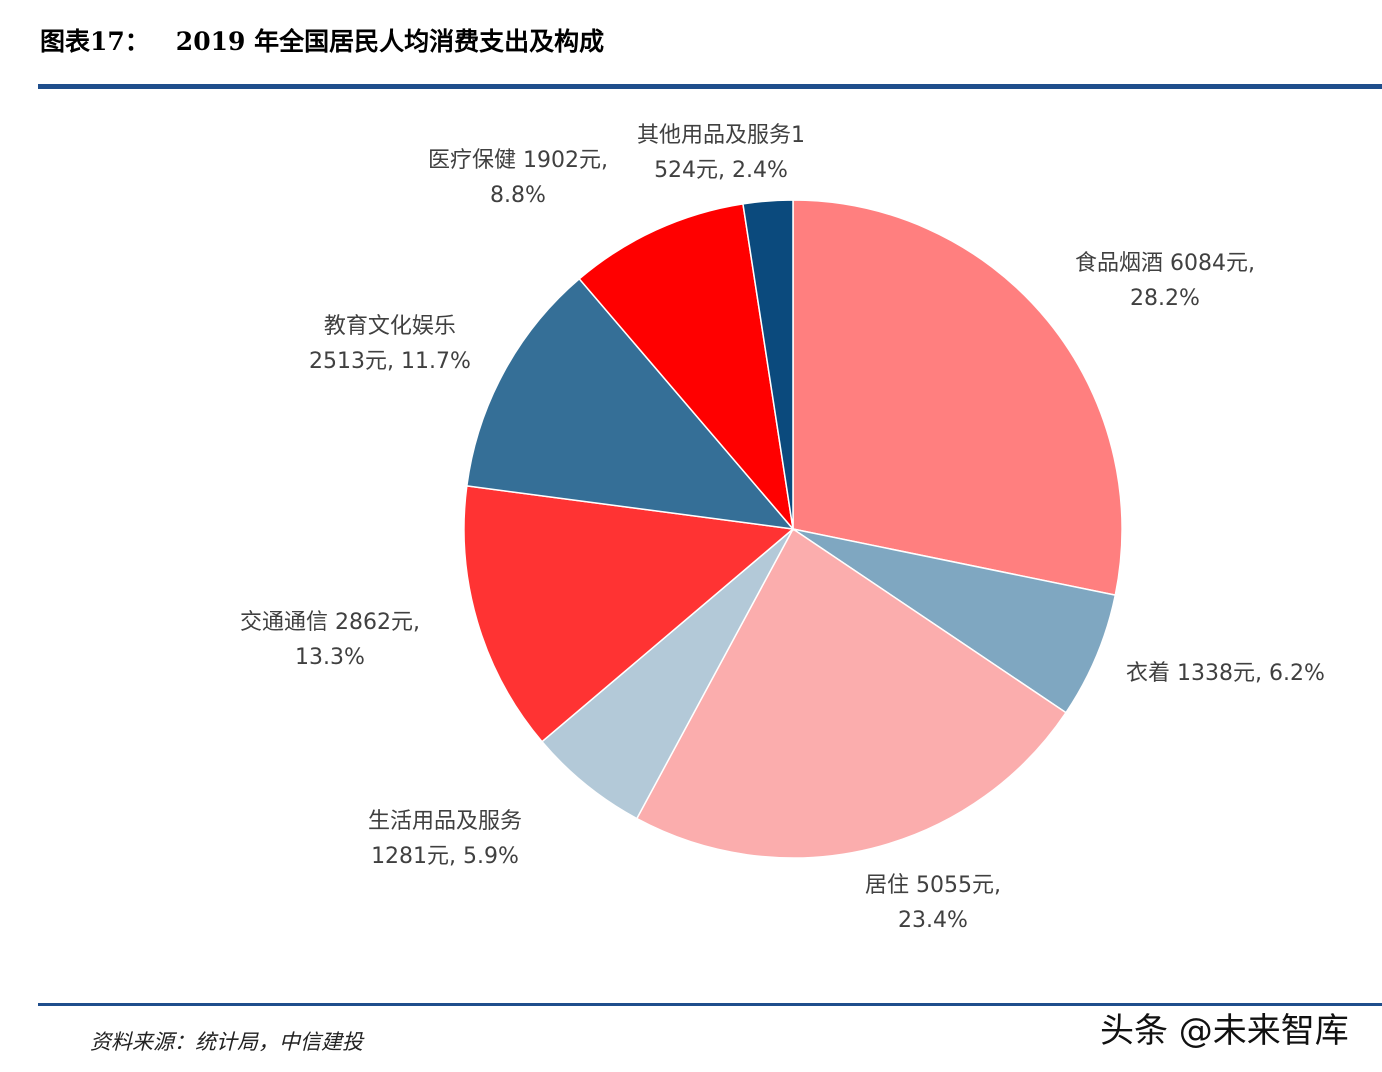  What do you see at coordinates (1165, 281) in the screenshot?
I see `label-food: 食品烟酒 6084元, 28.2%` at bounding box center [1165, 281].